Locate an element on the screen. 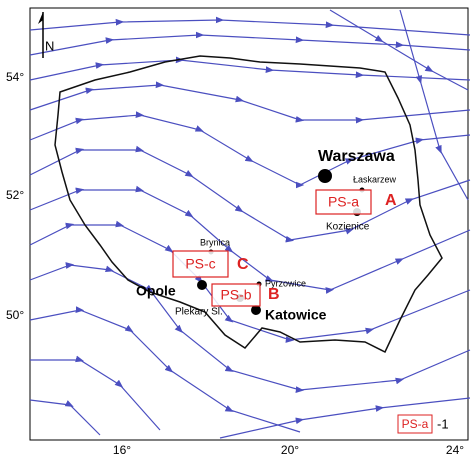 This screenshot has height=460, width=474. city-label: Katowice is located at coordinates (296, 315).